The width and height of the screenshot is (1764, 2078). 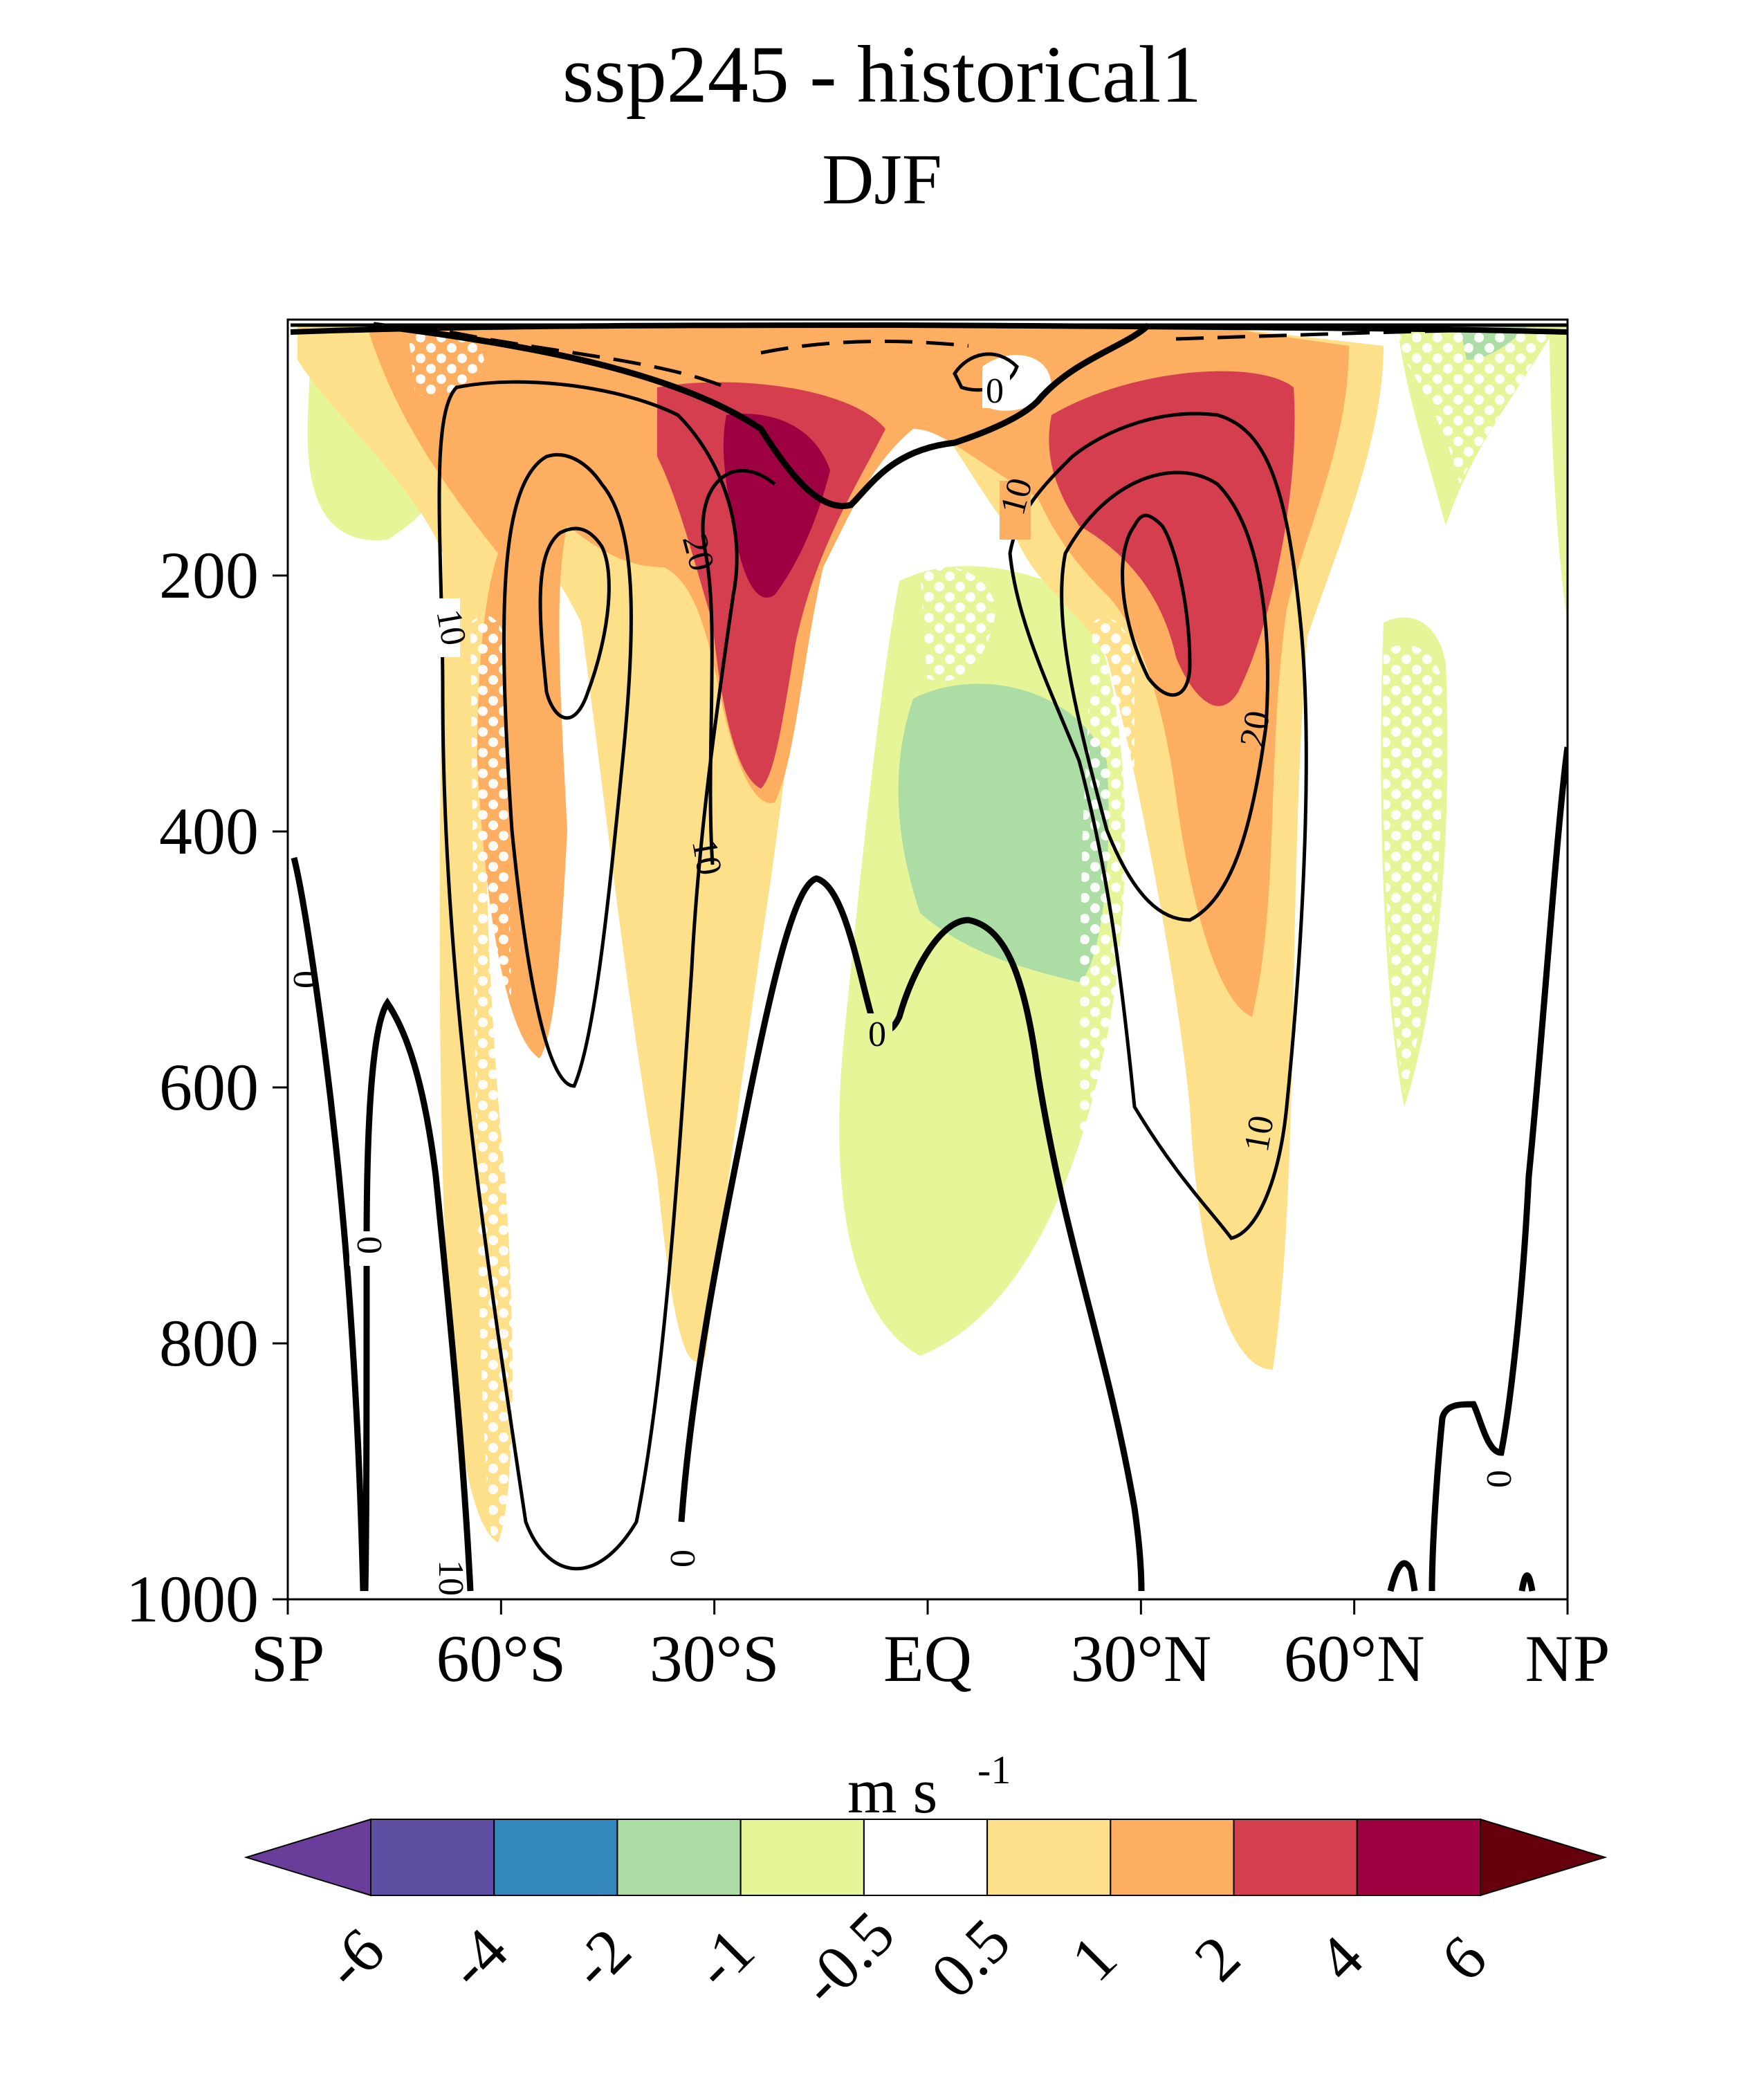 I want to click on y-tick-label: 600, so click(x=209, y=1087).